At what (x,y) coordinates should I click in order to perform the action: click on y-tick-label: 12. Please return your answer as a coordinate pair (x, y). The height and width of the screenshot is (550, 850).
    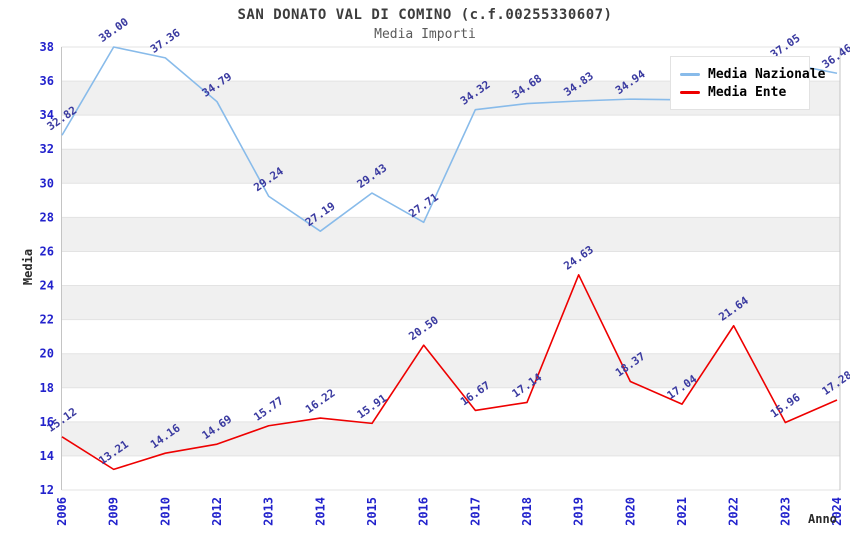
    Looking at the image, I should click on (47, 490).